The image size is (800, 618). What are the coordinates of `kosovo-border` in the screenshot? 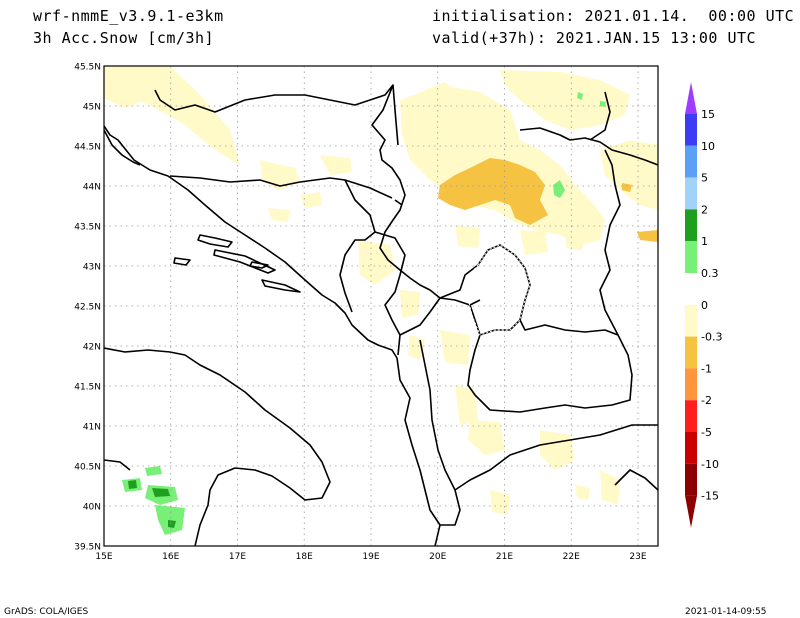 It's located at (497, 290).